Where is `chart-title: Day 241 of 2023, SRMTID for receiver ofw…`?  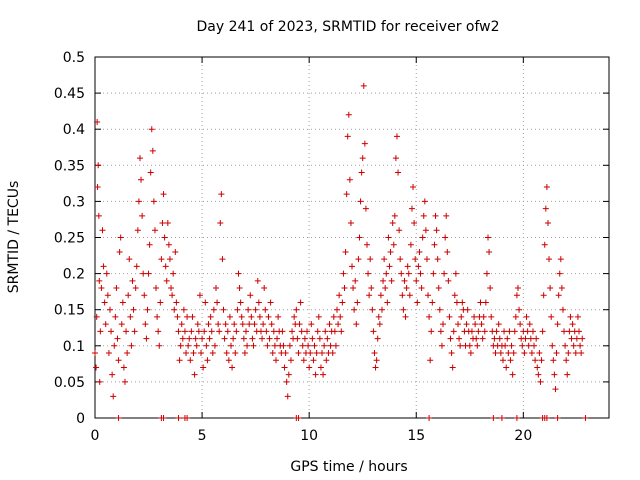
chart-title: Day 241 of 2023, SRMTID for receiver ofw… is located at coordinates (347, 27).